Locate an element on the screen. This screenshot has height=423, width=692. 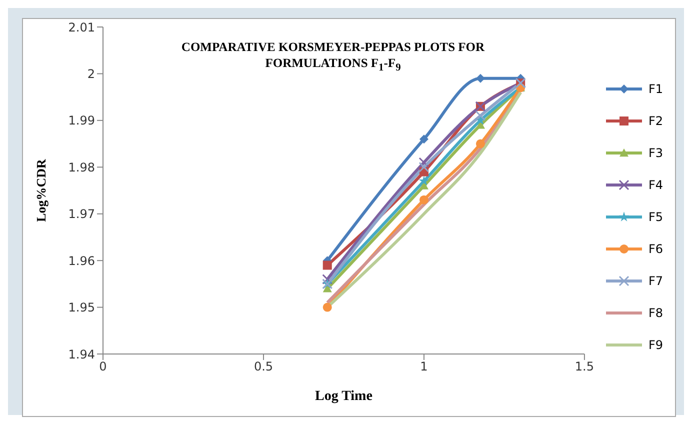
y-tick-label: 1.98 is located at coordinates (81, 167).